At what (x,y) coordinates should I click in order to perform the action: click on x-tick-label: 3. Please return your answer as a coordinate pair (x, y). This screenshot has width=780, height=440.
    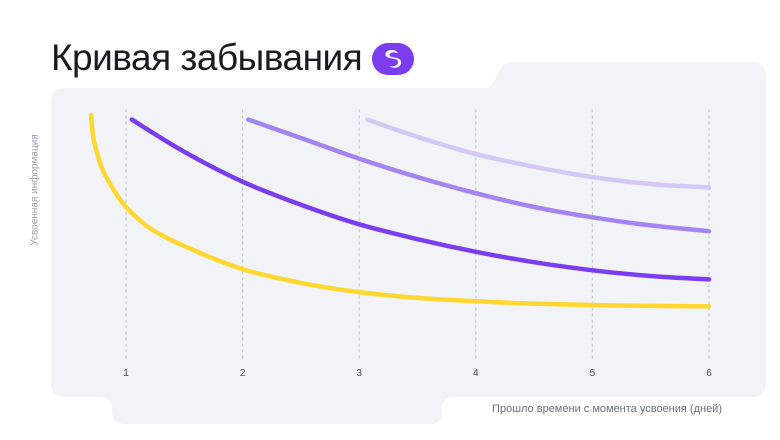
    Looking at the image, I should click on (359, 373).